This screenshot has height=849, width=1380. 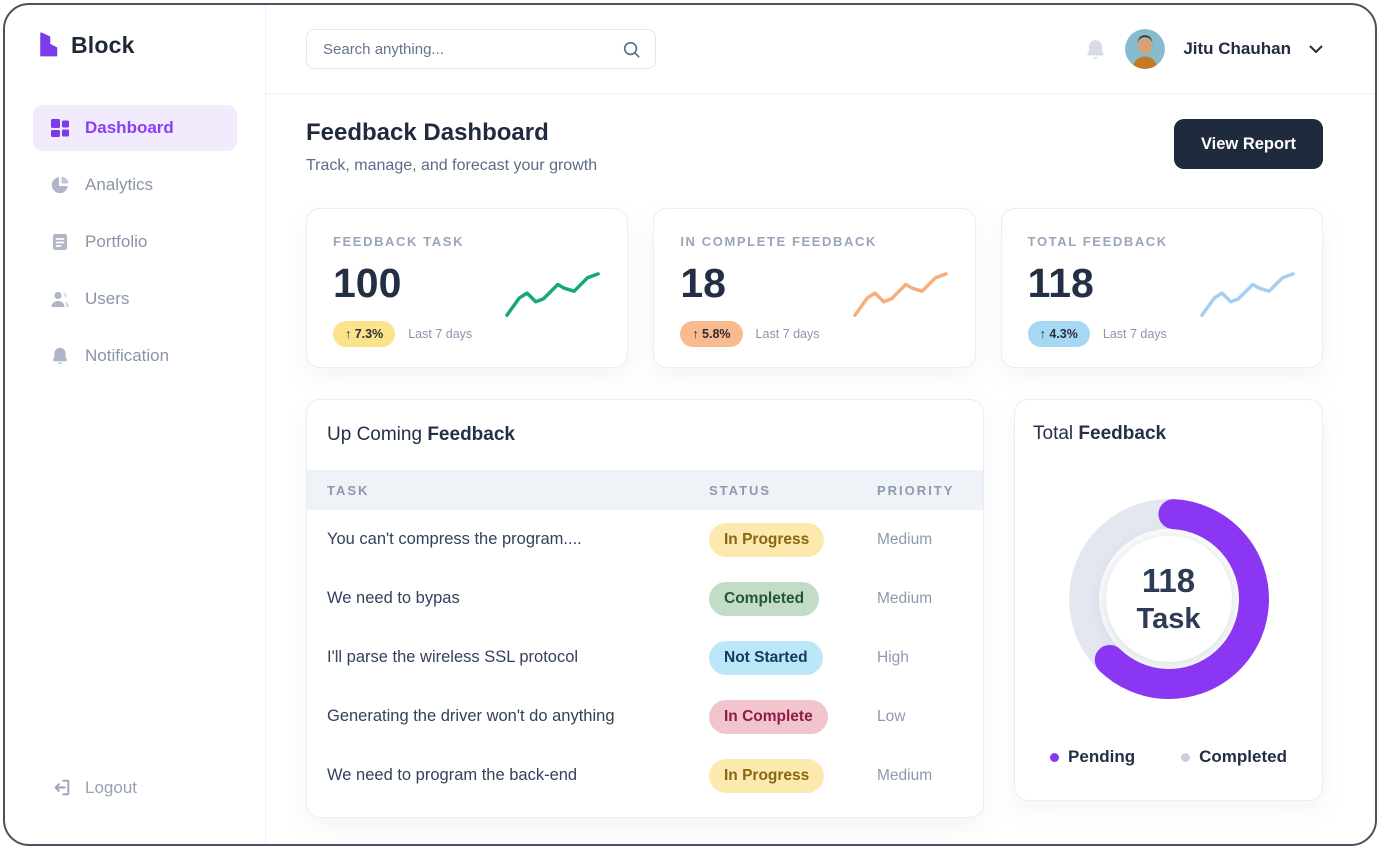 I want to click on stat-card-total-feedback: TOTAL FEEDBACK 118 ↑ 4.3% Last 7 days, so click(x=1161, y=288).